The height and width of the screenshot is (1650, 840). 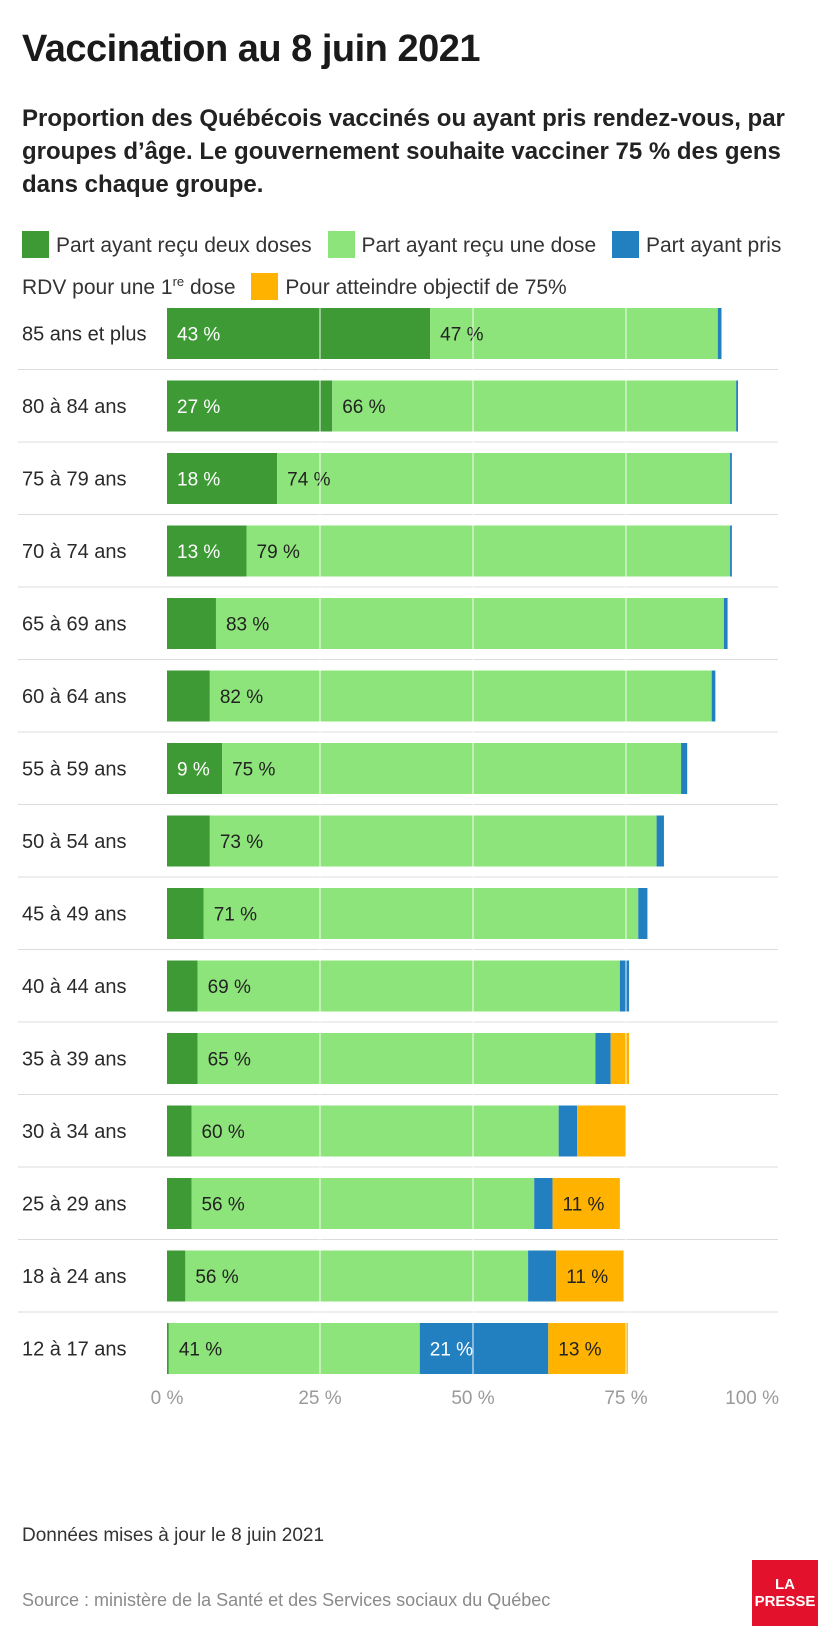 What do you see at coordinates (785, 1584) in the screenshot?
I see `logo-line1: LA` at bounding box center [785, 1584].